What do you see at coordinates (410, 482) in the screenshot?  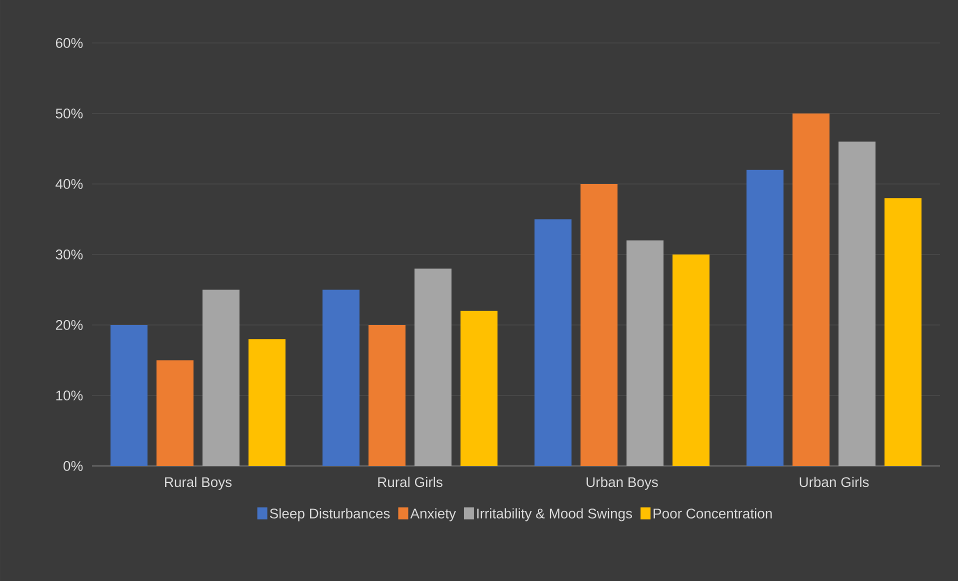 I see `x-tick-label: Rural Girls` at bounding box center [410, 482].